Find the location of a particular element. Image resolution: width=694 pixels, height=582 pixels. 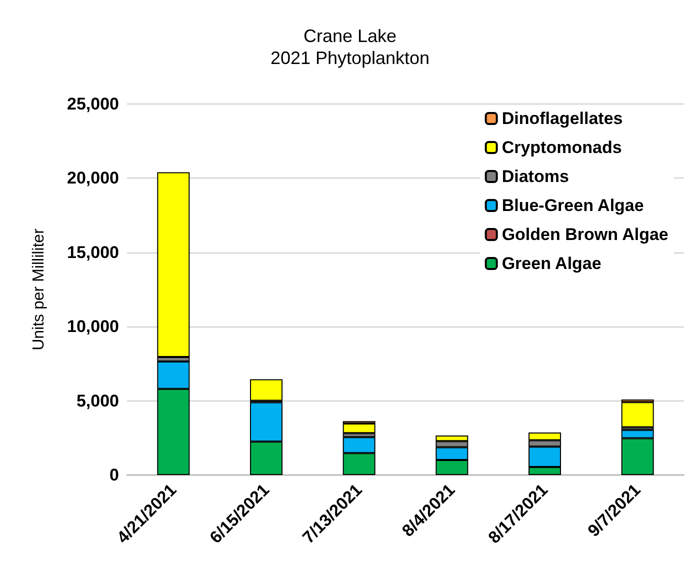

legend-label: Green Algae is located at coordinates (552, 263).